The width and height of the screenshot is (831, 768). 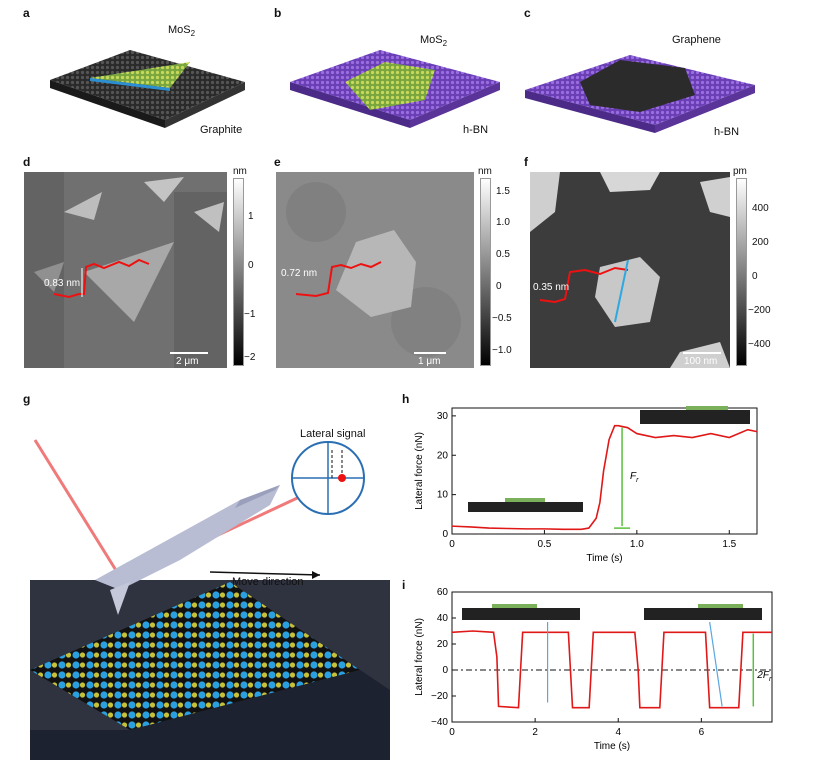 I want to click on panel-label-e: e, so click(x=277, y=162).